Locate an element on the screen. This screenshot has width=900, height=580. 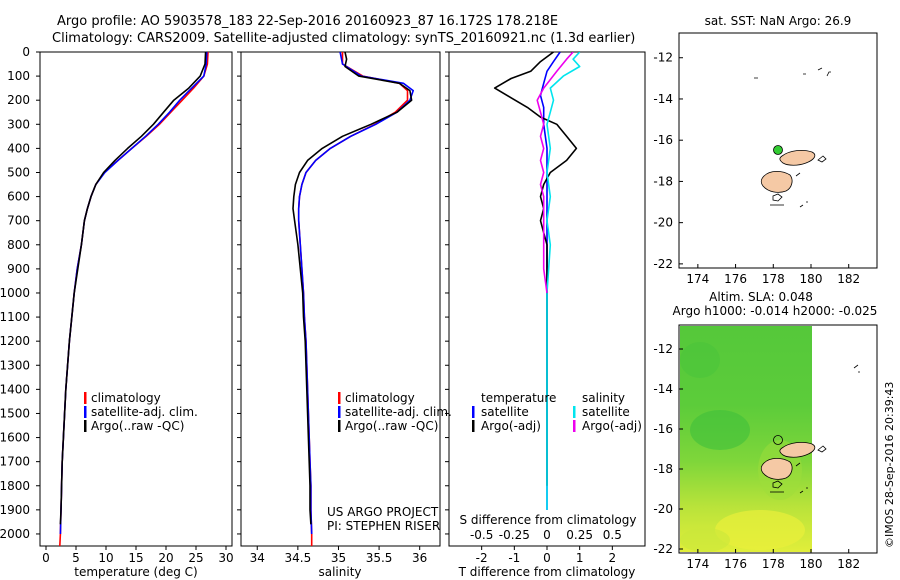
legend-swatch-temp-argo is located at coordinates (473, 426).